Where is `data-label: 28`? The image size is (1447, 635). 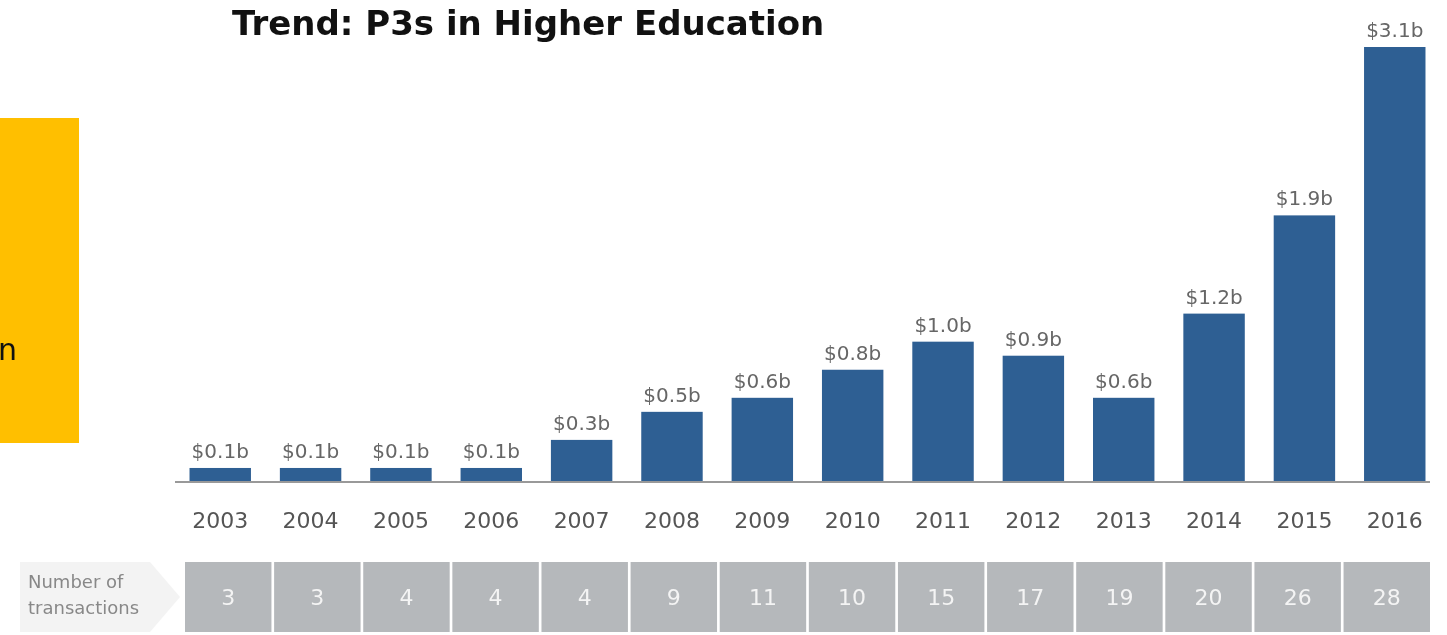
data-label: 28 is located at coordinates (1386, 597).